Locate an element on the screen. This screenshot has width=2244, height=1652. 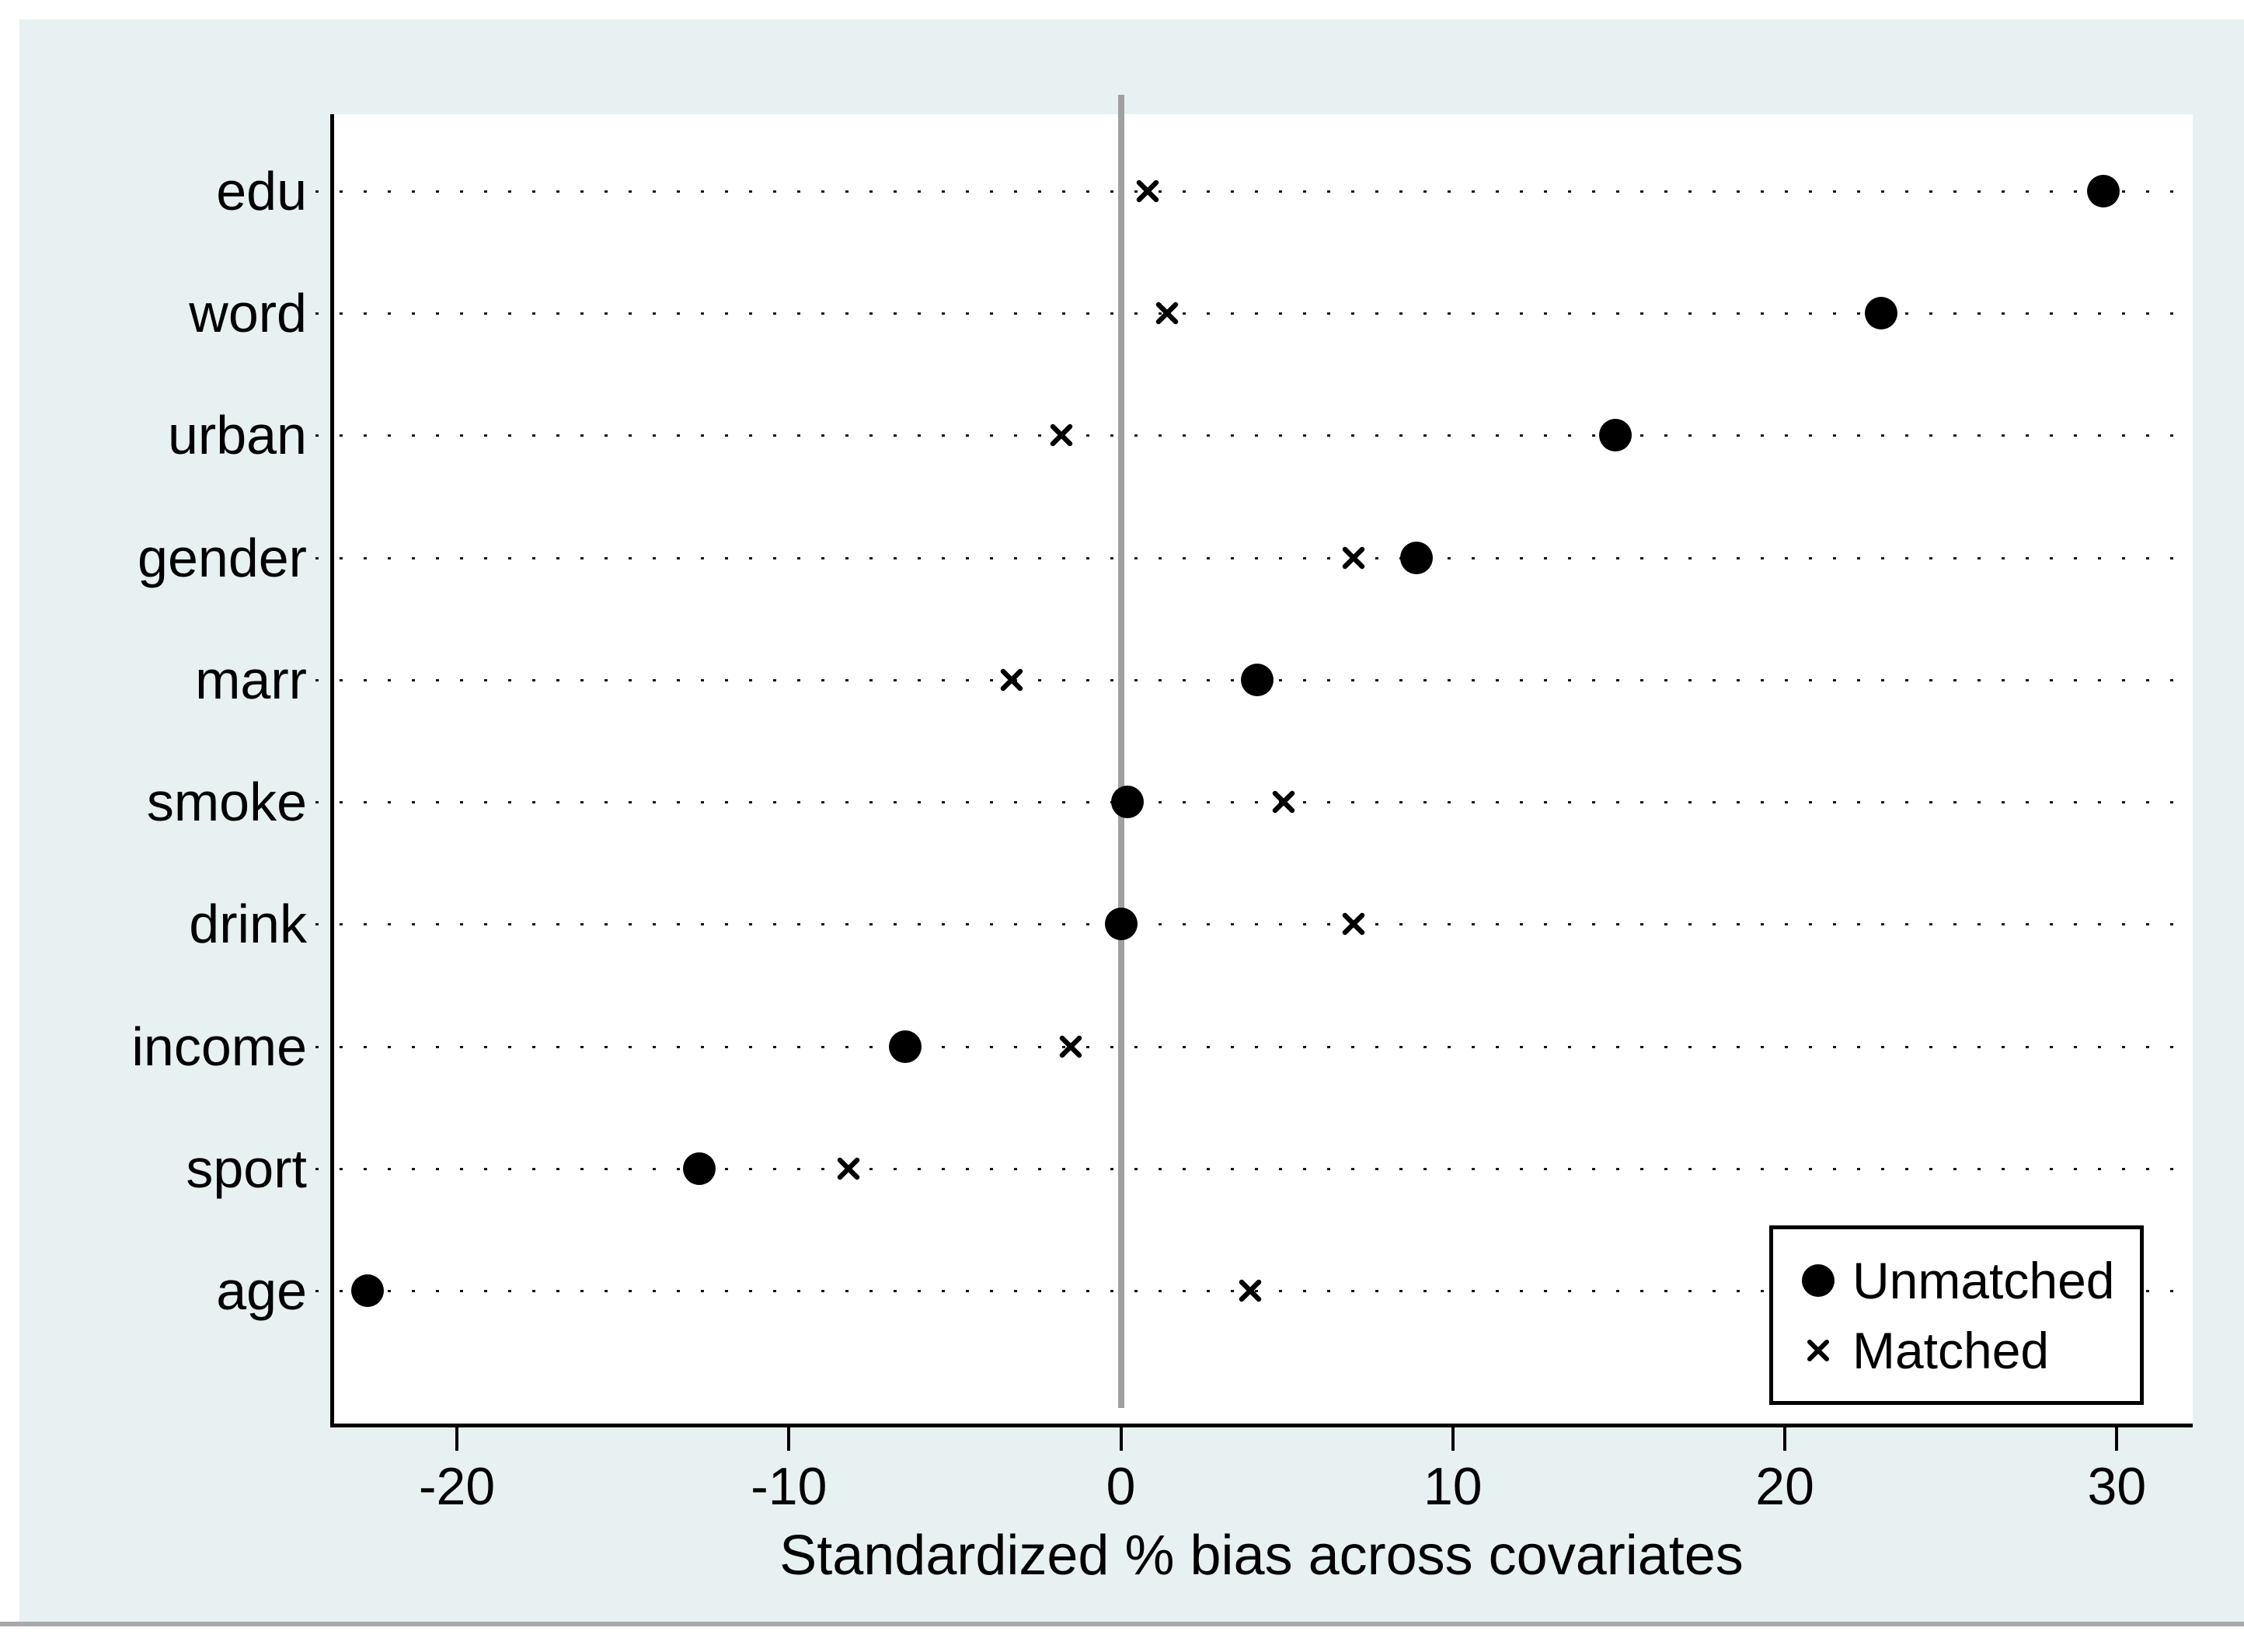
legend: Unmatched Matched is located at coordinates (1956, 1315).